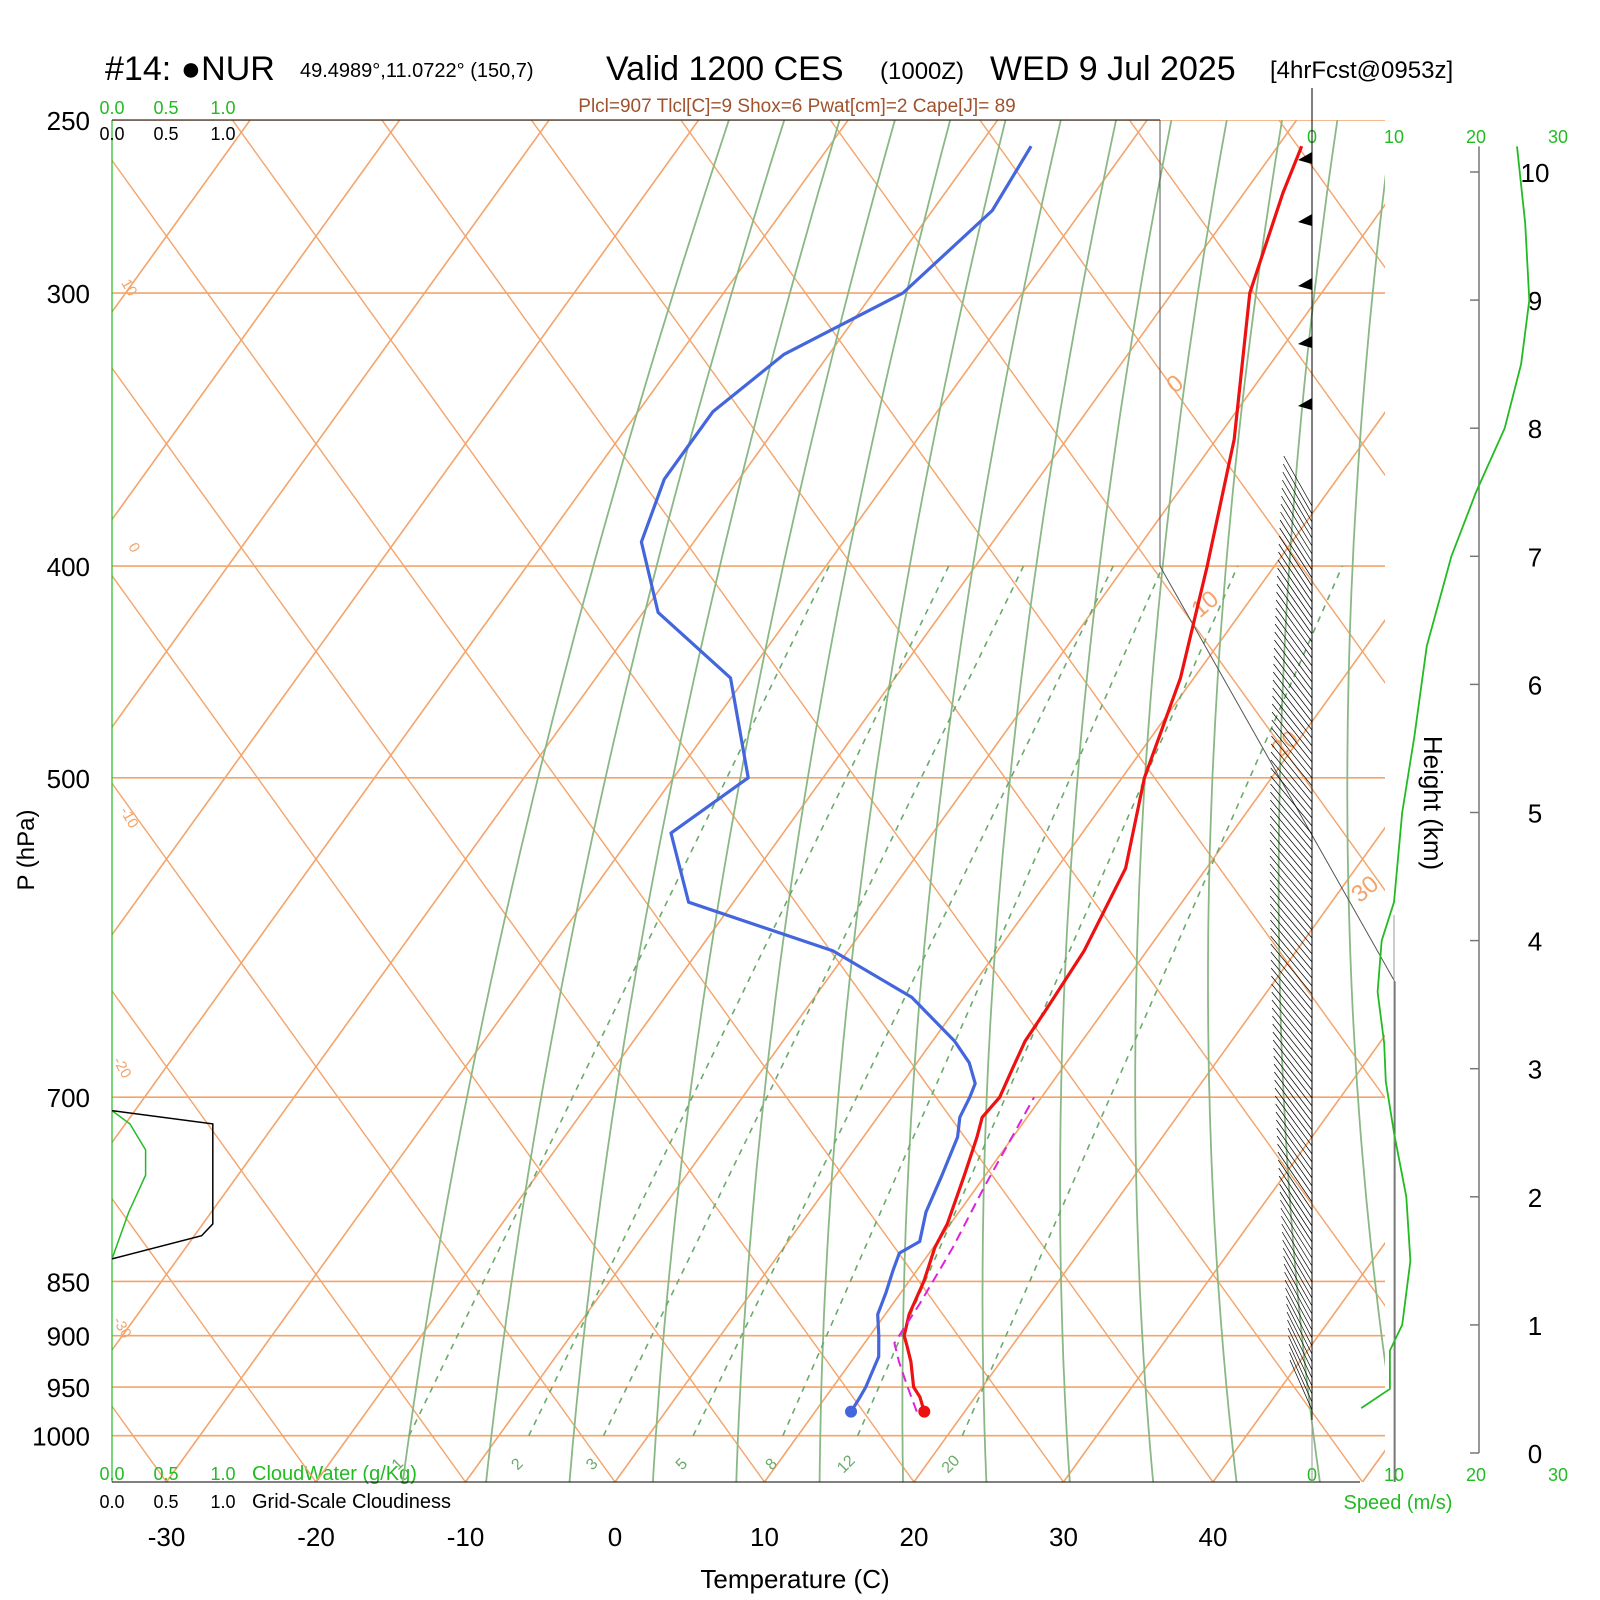 Image resolution: width=1600 pixels, height=1600 pixels. Describe the element at coordinates (1535, 1070) in the screenshot. I see `height-tick-label: 3` at that location.